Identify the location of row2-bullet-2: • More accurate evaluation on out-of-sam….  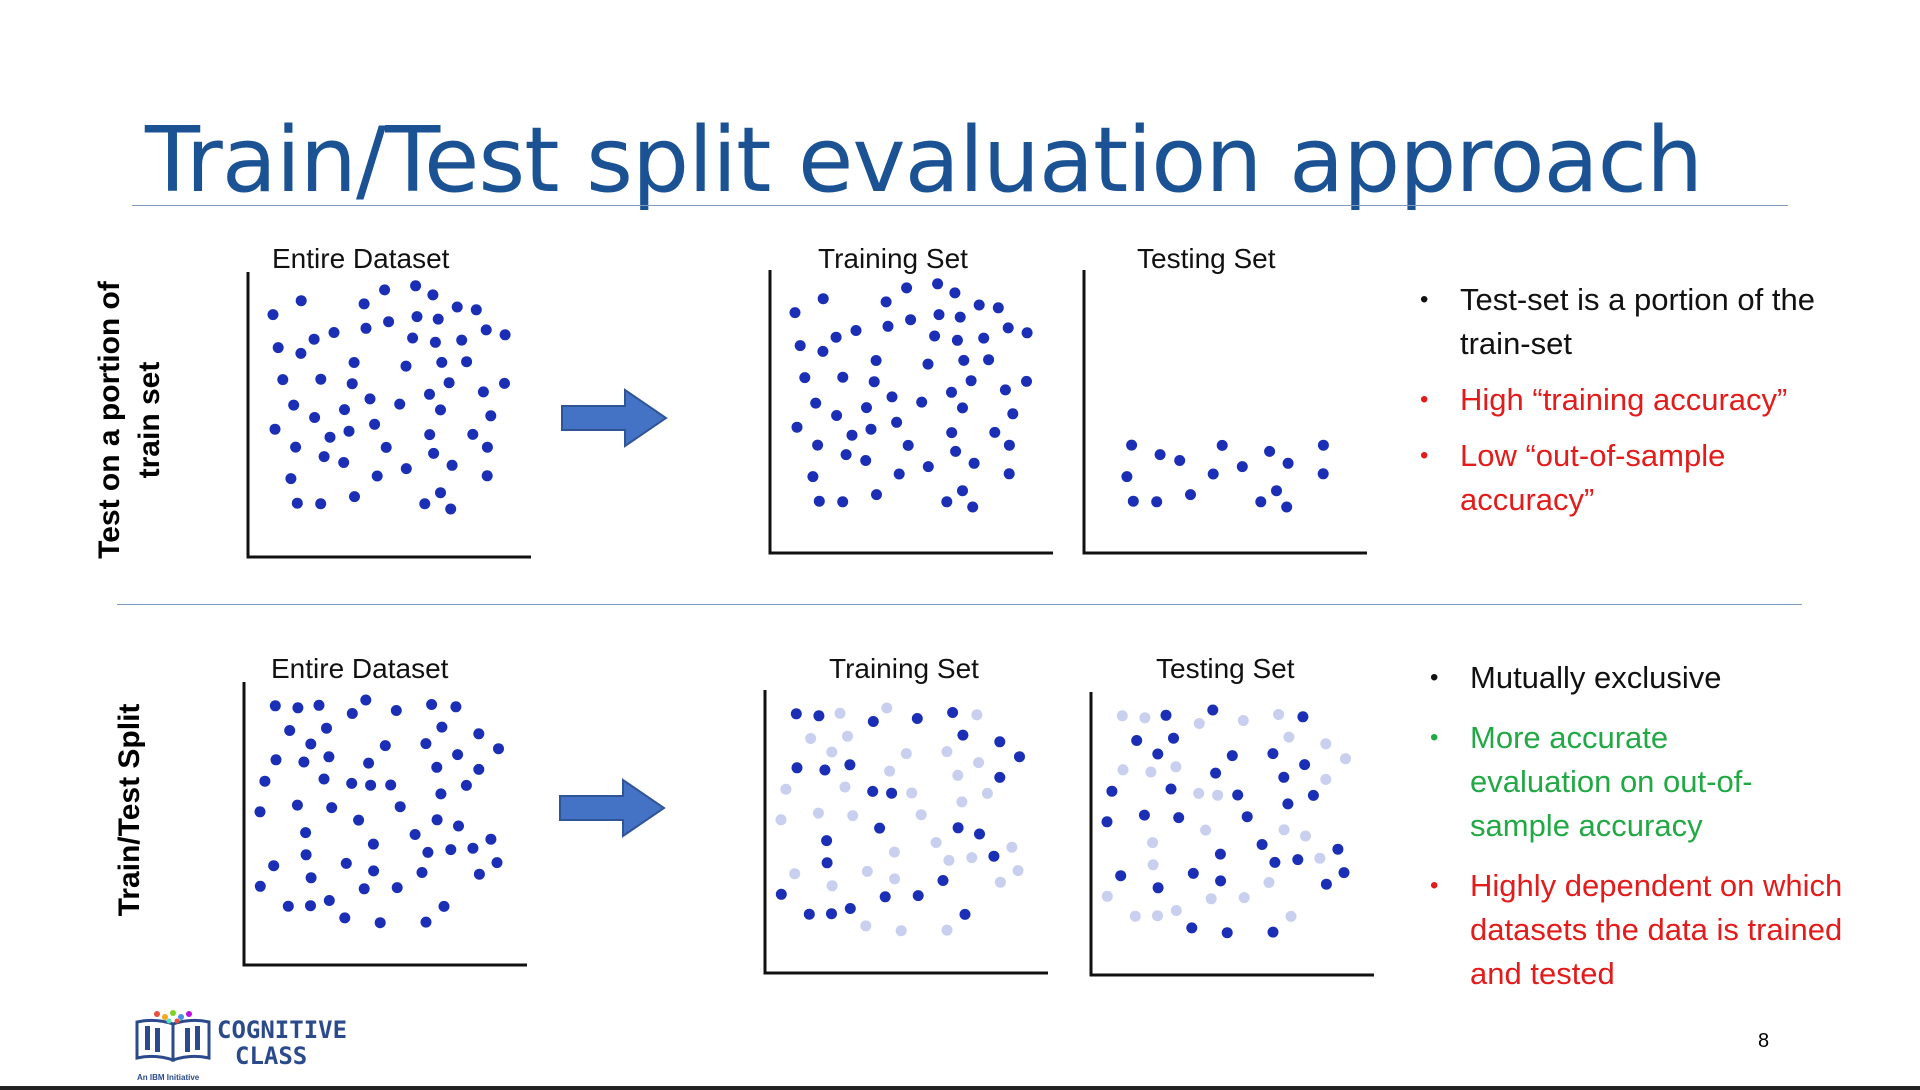
(1657, 782).